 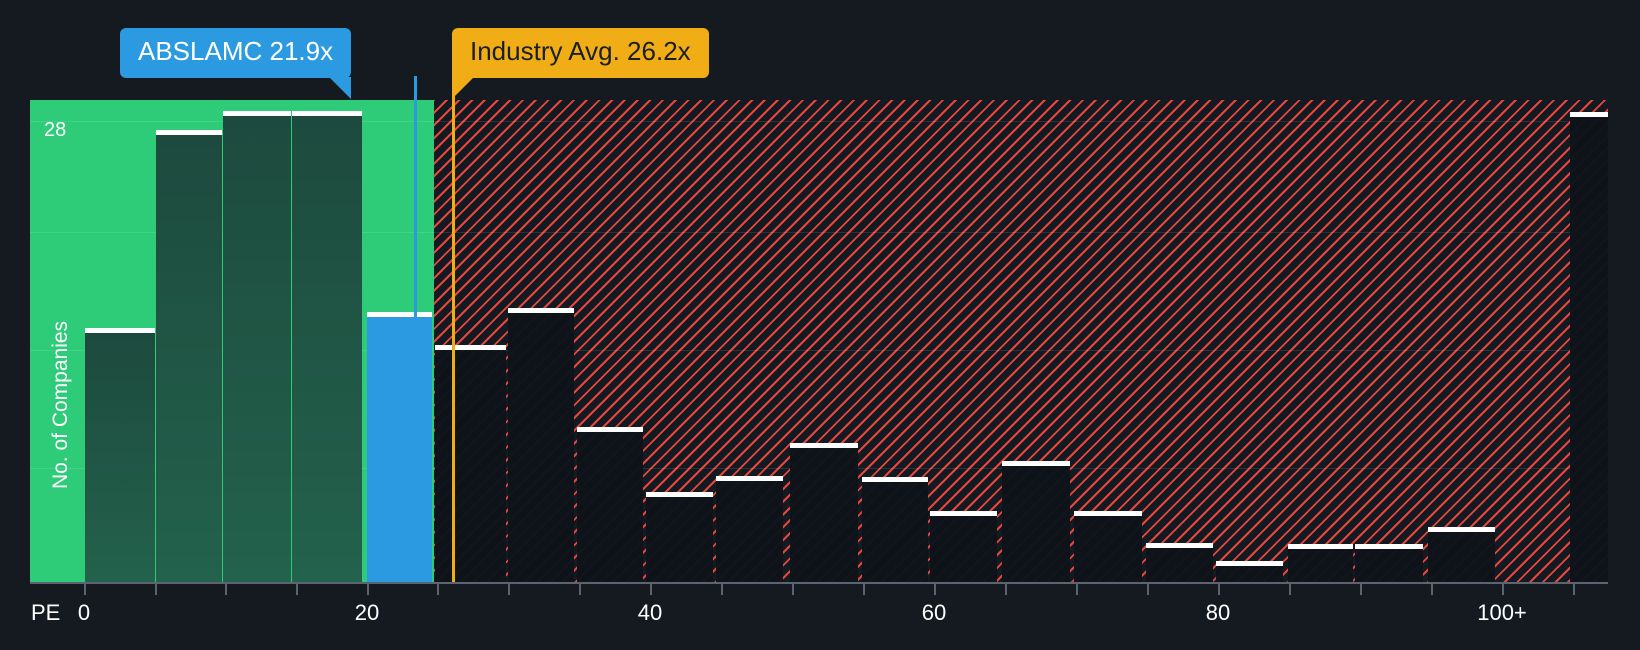 I want to click on y-axis-max-label: 28, so click(x=55, y=130).